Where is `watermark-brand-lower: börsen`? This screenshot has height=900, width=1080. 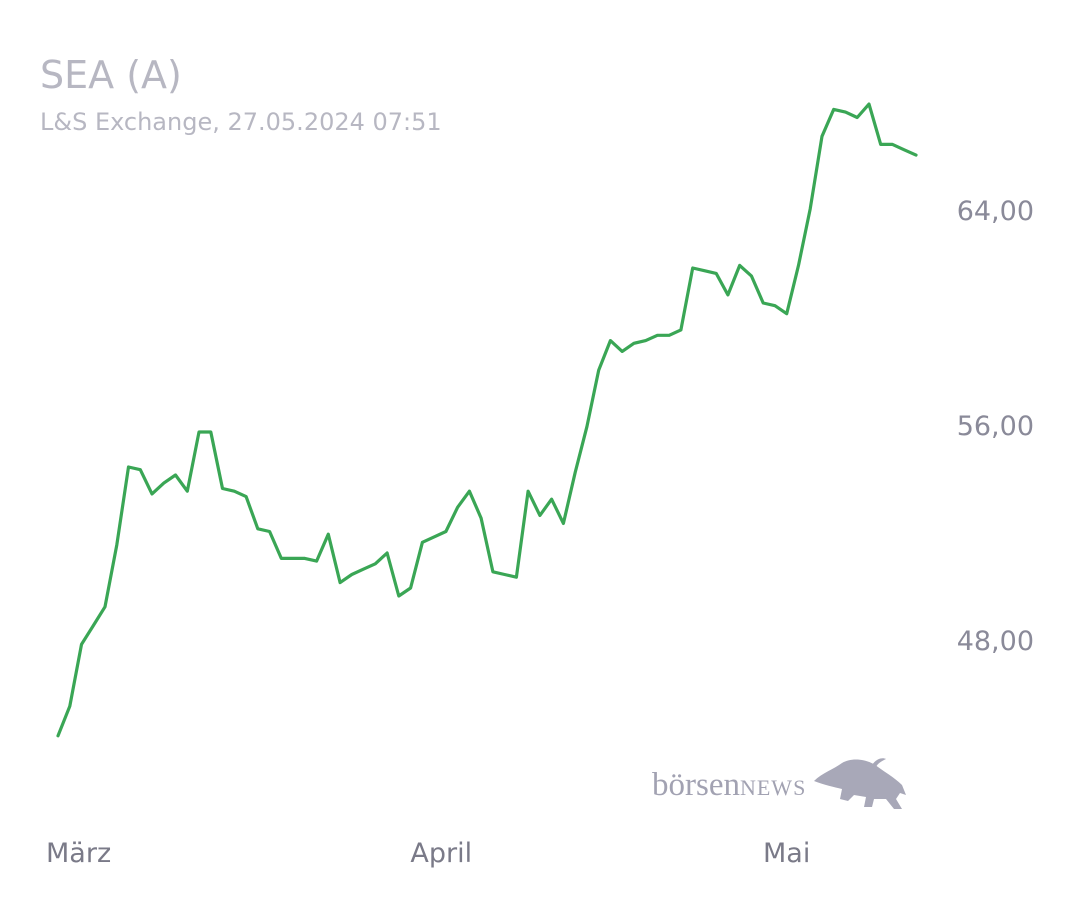 watermark-brand-lower: börsen is located at coordinates (696, 785).